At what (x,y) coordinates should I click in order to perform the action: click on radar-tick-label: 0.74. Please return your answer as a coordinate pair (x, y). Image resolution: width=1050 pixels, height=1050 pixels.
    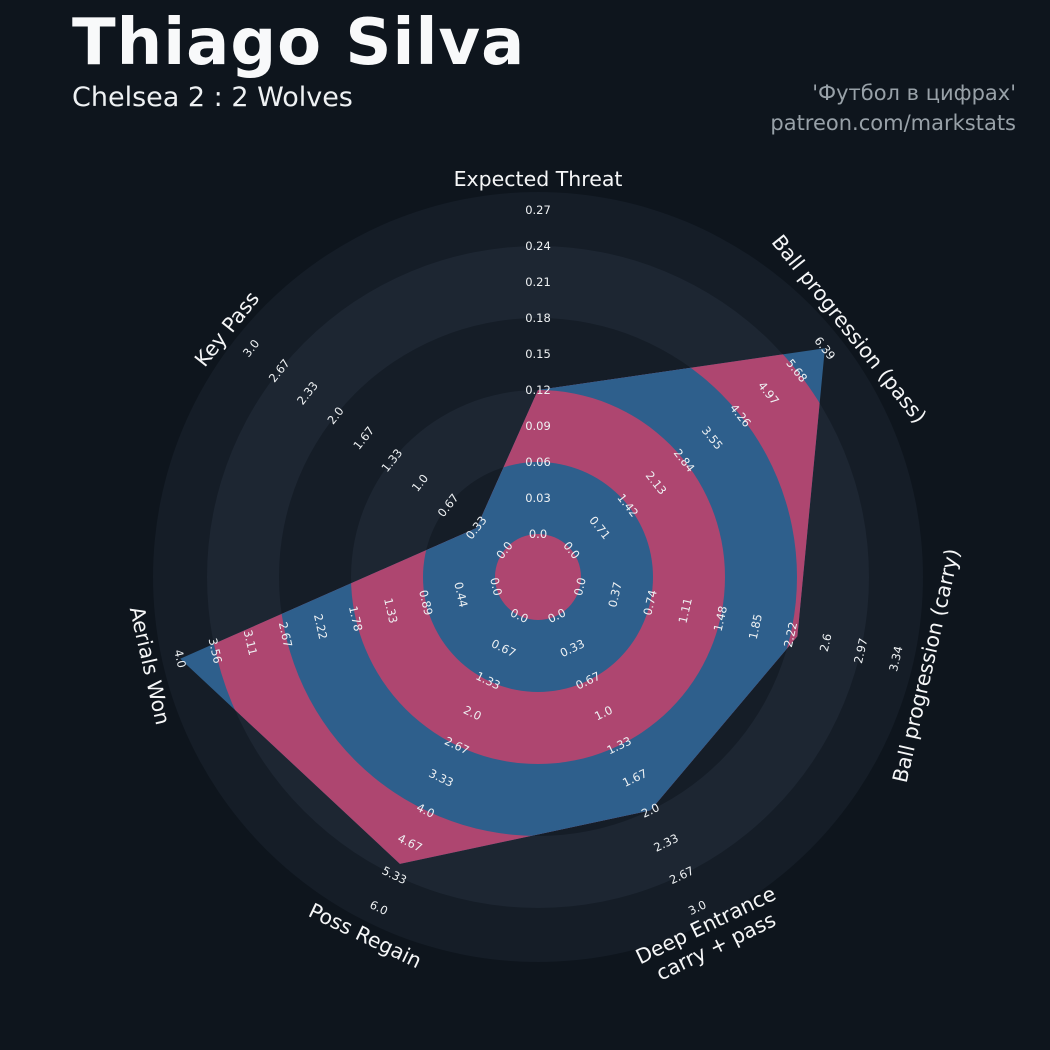
    Looking at the image, I should click on (649, 603).